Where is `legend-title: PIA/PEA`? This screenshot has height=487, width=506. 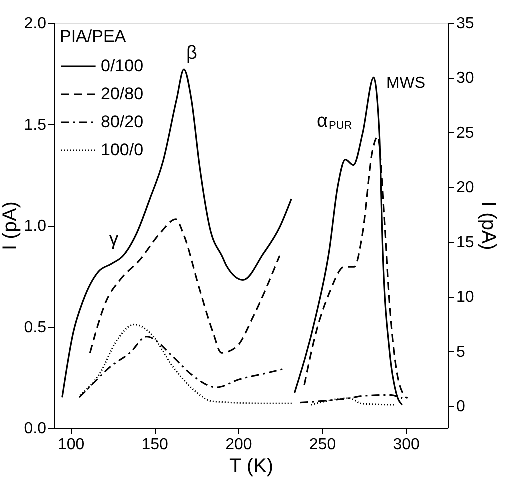
legend-title: PIA/PEA is located at coordinates (93, 36).